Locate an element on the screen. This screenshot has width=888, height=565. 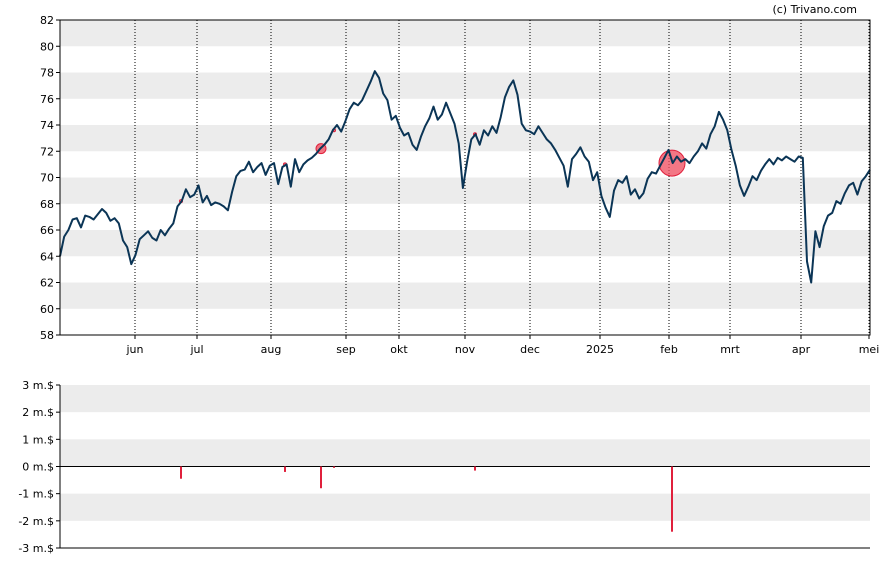
x-tick-label: mei is located at coordinates (869, 349).